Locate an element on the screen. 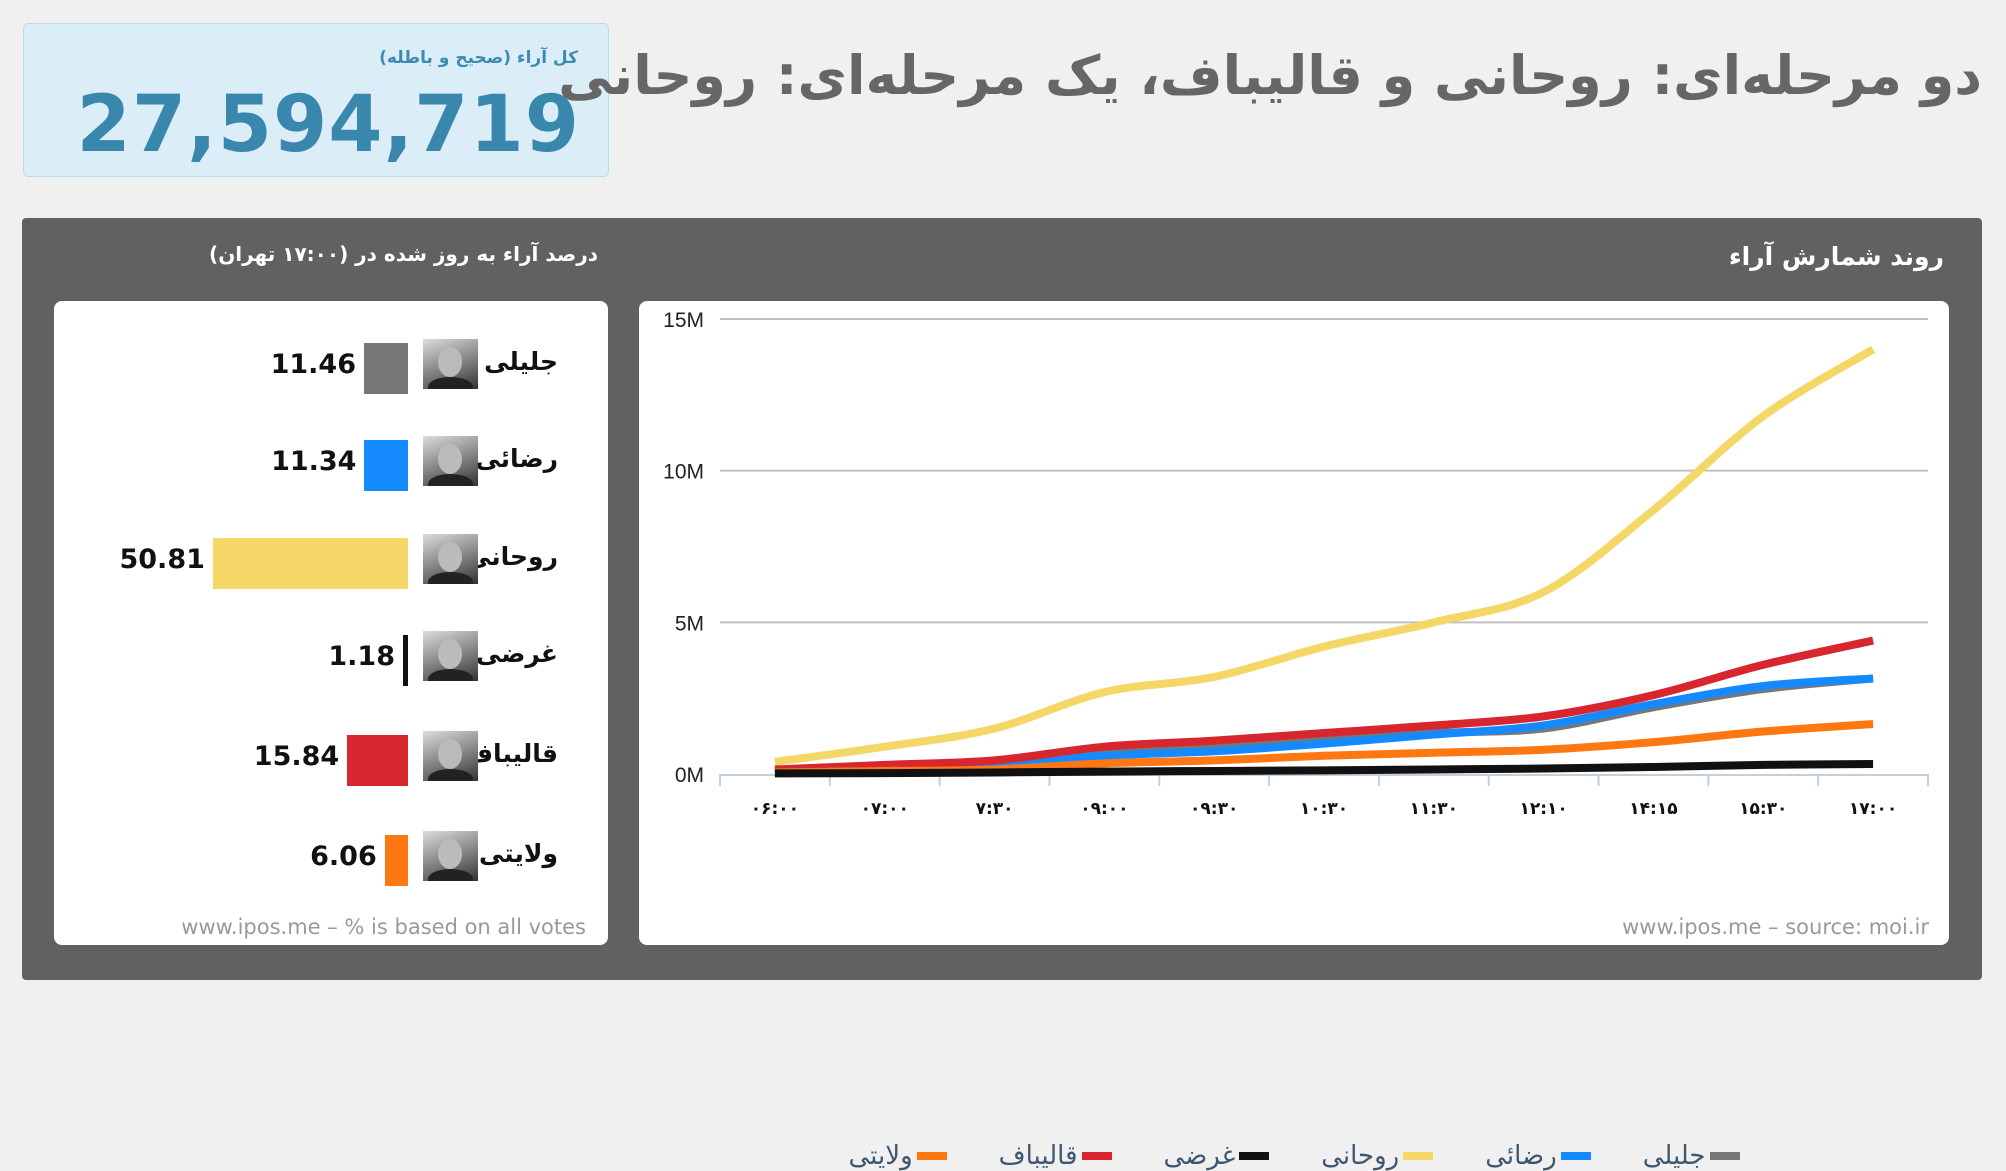 The image size is (2006, 1171). candidate-row: جلیلی 11.46 is located at coordinates (308, 367).